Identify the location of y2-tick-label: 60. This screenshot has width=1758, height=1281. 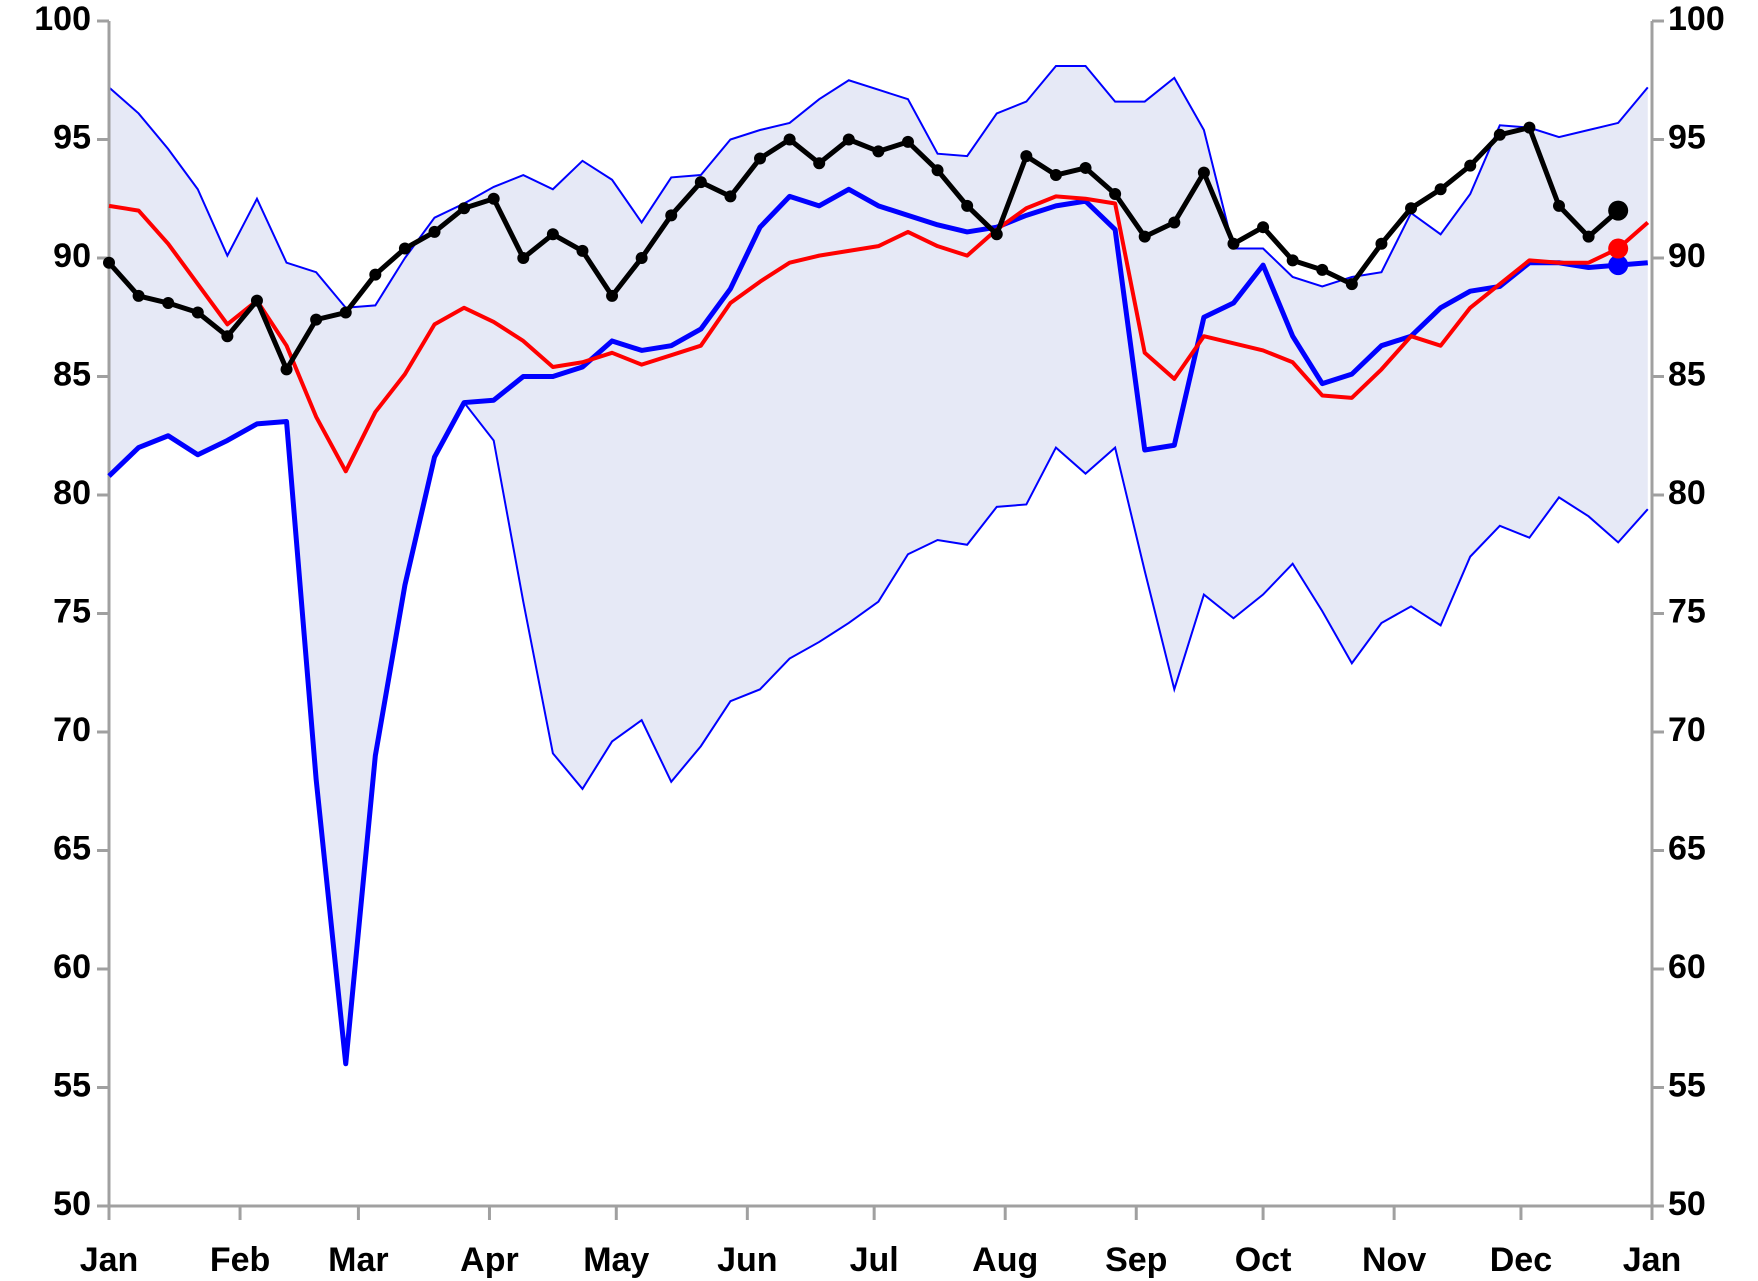
(1687, 967).